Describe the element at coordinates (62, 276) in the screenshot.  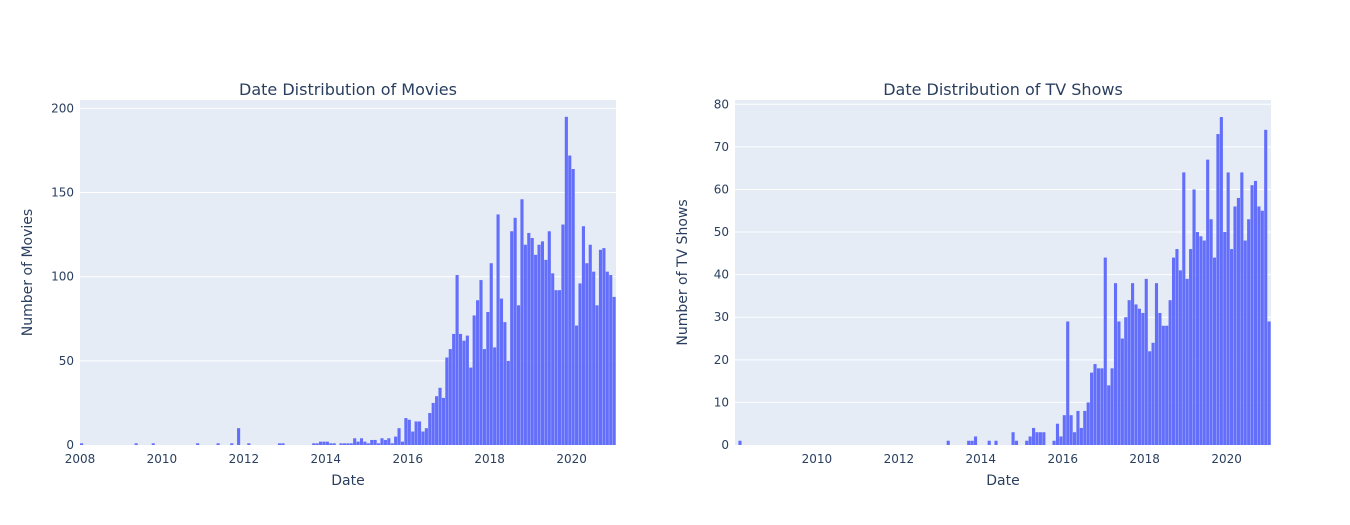
I see `movies-y-ticks: 0 50 100 150 200` at that location.